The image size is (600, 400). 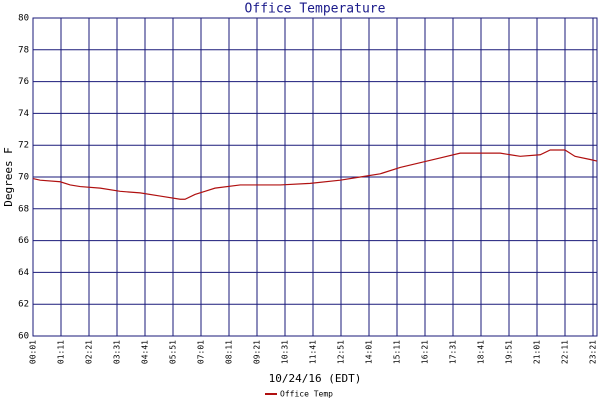 I want to click on x-tick-label: 00:01, so click(x=33, y=352).